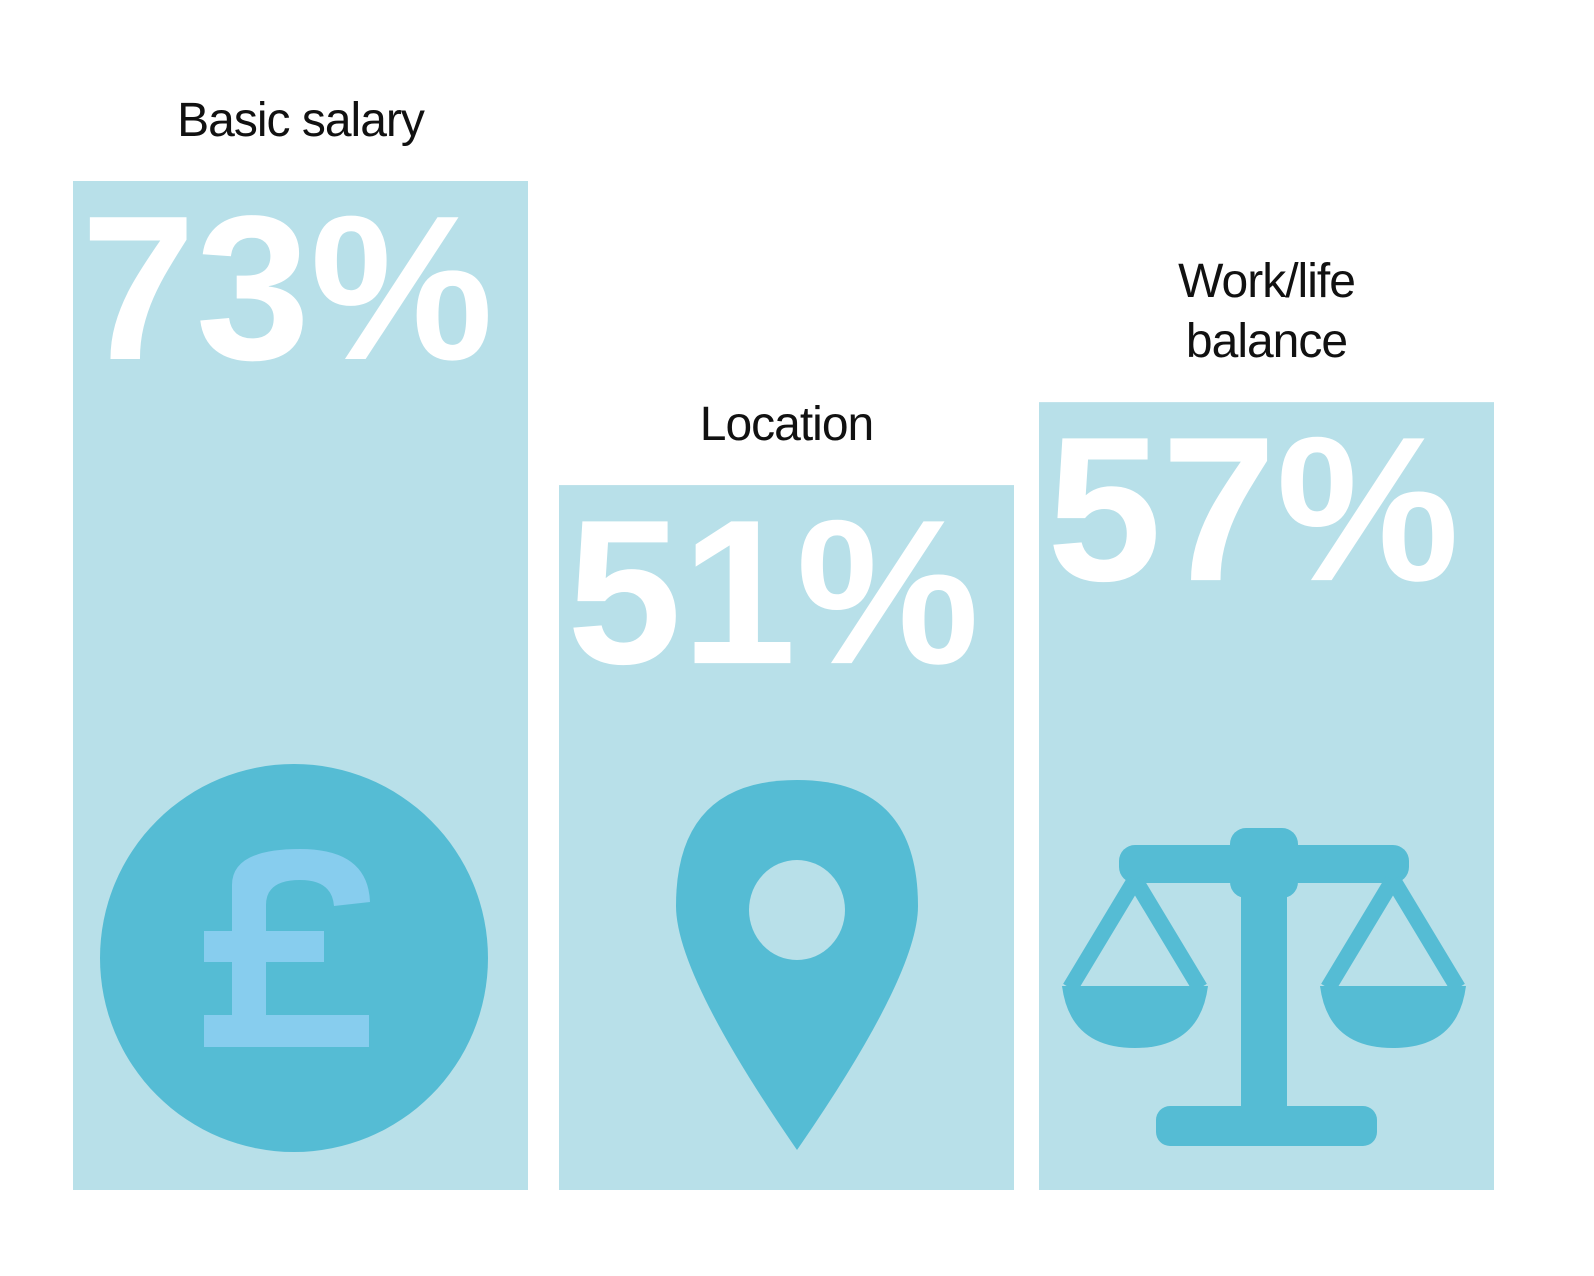 Image resolution: width=1594 pixels, height=1276 pixels. What do you see at coordinates (301, 120) in the screenshot?
I see `category-label: Basic salary` at bounding box center [301, 120].